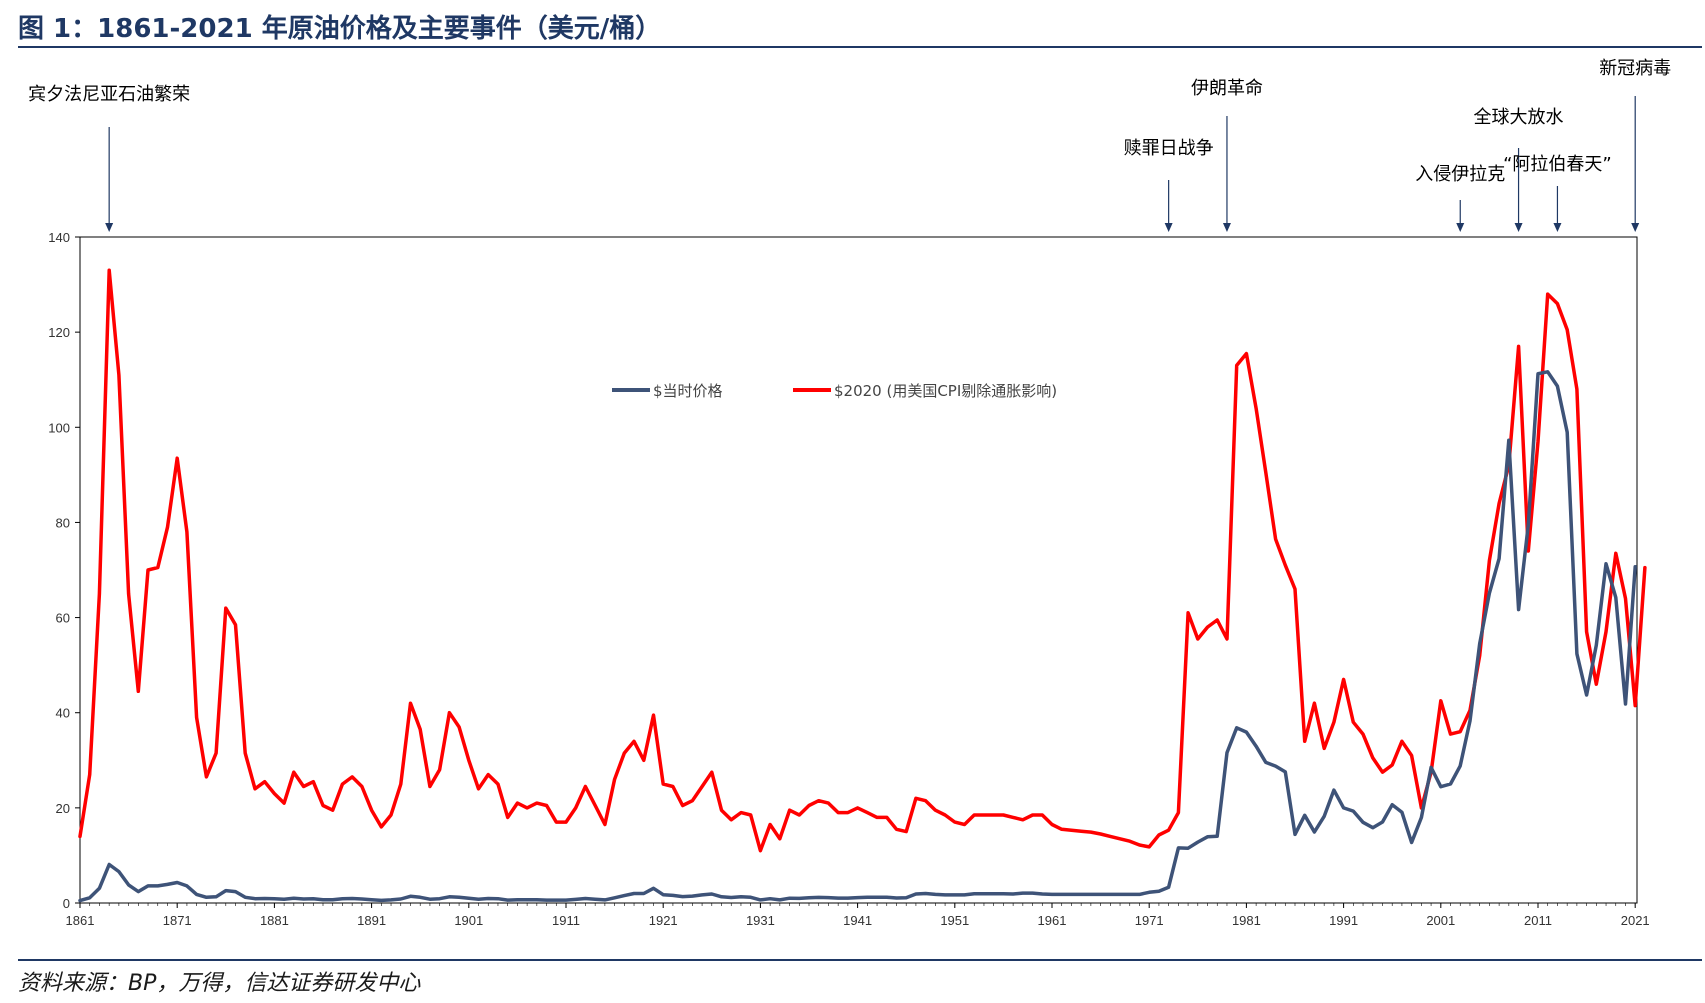 This screenshot has width=1705, height=1003. What do you see at coordinates (945, 391) in the screenshot?
I see `legend-label-real: $2020 (用美国CPI剔除通胀影响)` at bounding box center [945, 391].